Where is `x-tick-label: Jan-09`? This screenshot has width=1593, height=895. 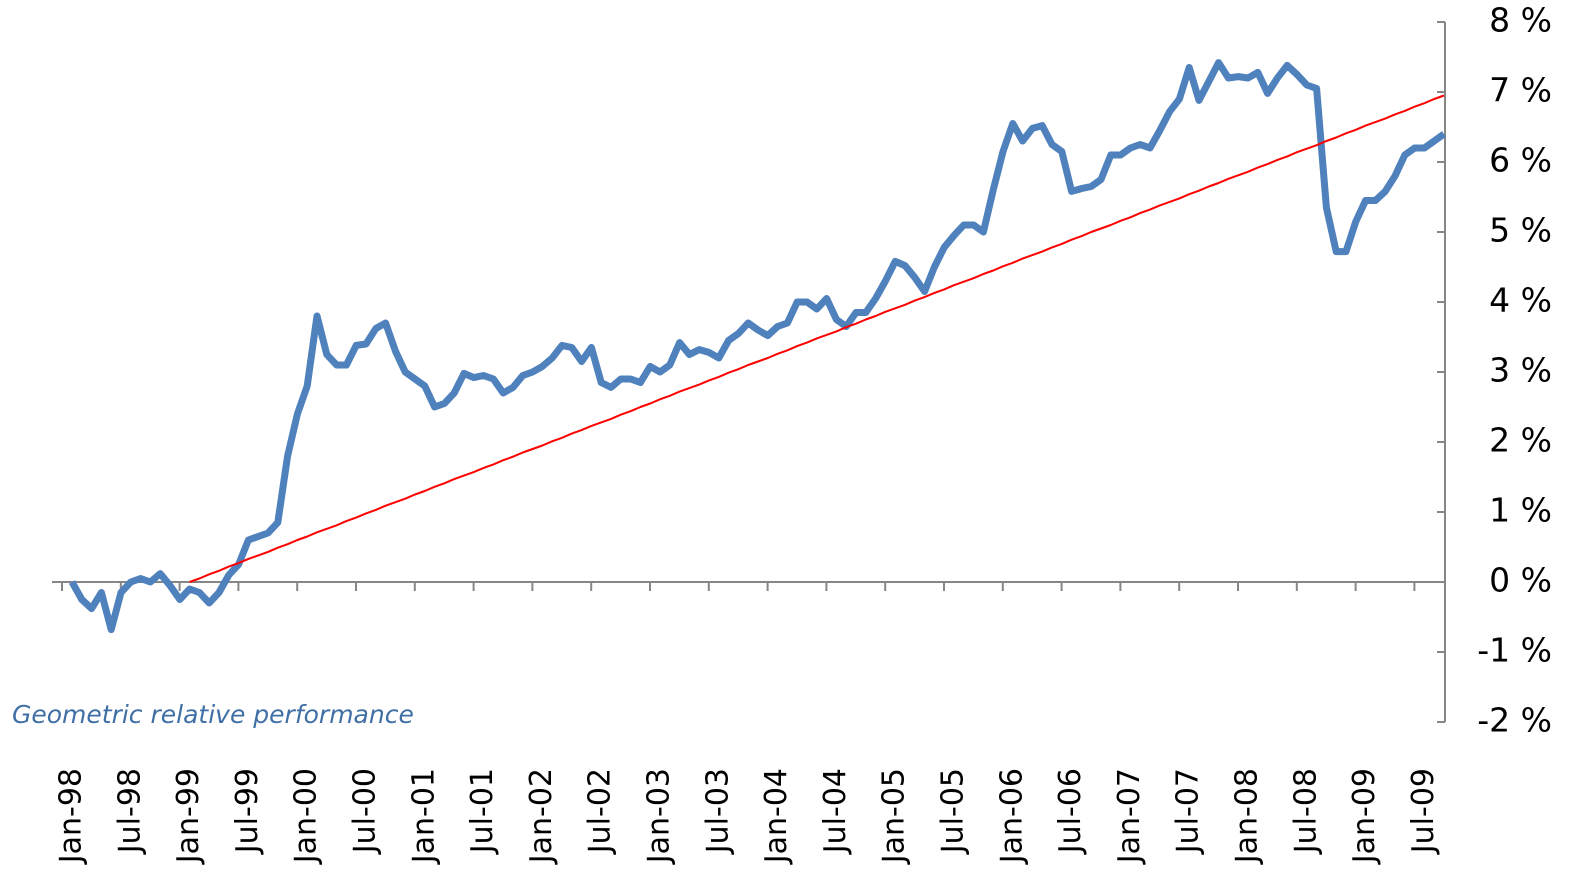 x-tick-label: Jan-09 is located at coordinates (1364, 816).